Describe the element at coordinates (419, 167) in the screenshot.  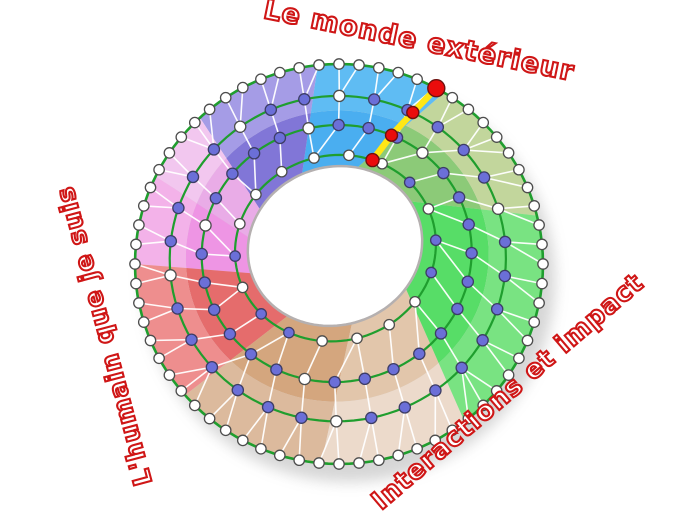
I see `sector-green-olive-inner` at that location.